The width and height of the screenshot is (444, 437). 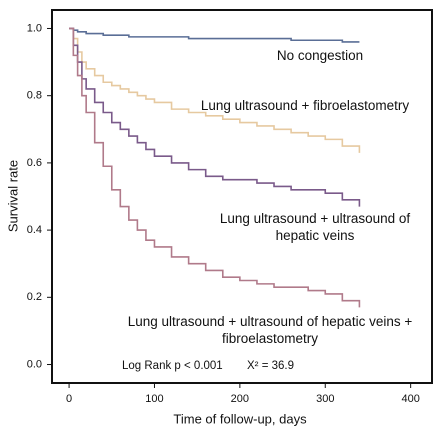 I want to click on y-tick-label: 0.4, so click(x=34, y=230).